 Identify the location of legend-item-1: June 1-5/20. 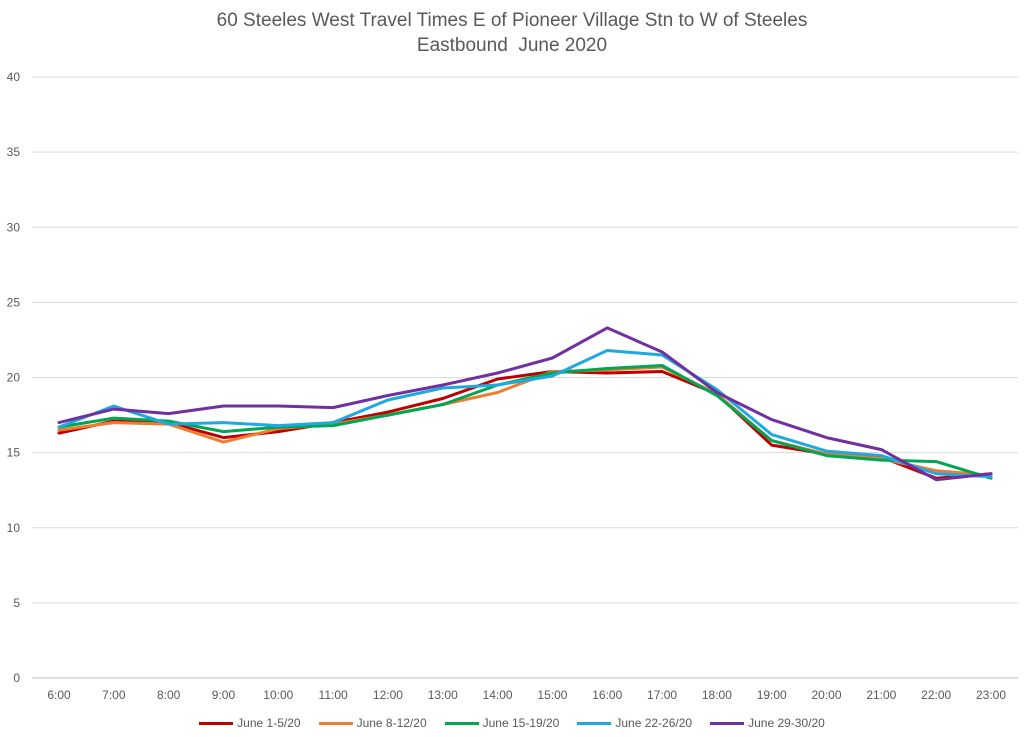
(250, 723).